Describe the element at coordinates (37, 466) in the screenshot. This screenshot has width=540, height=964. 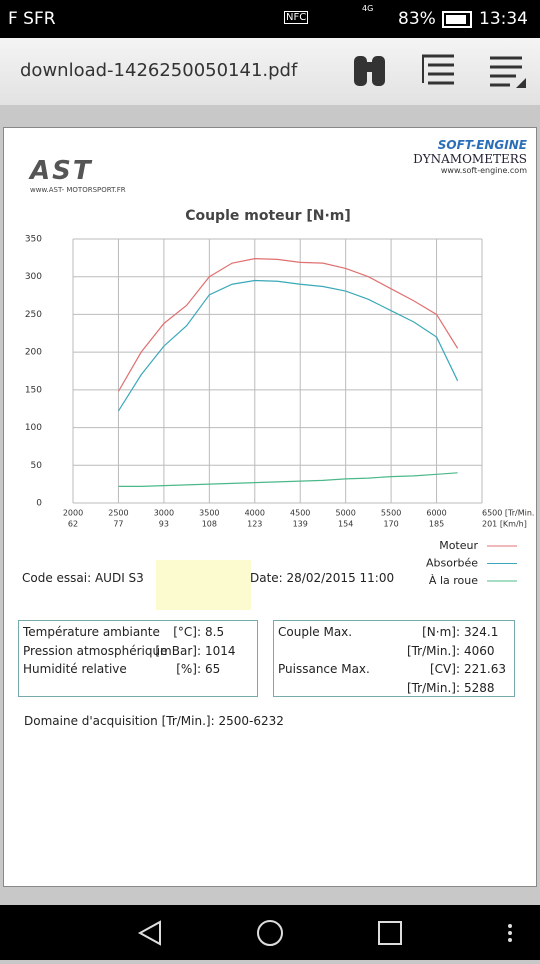
I see `y-tick-label: 50` at that location.